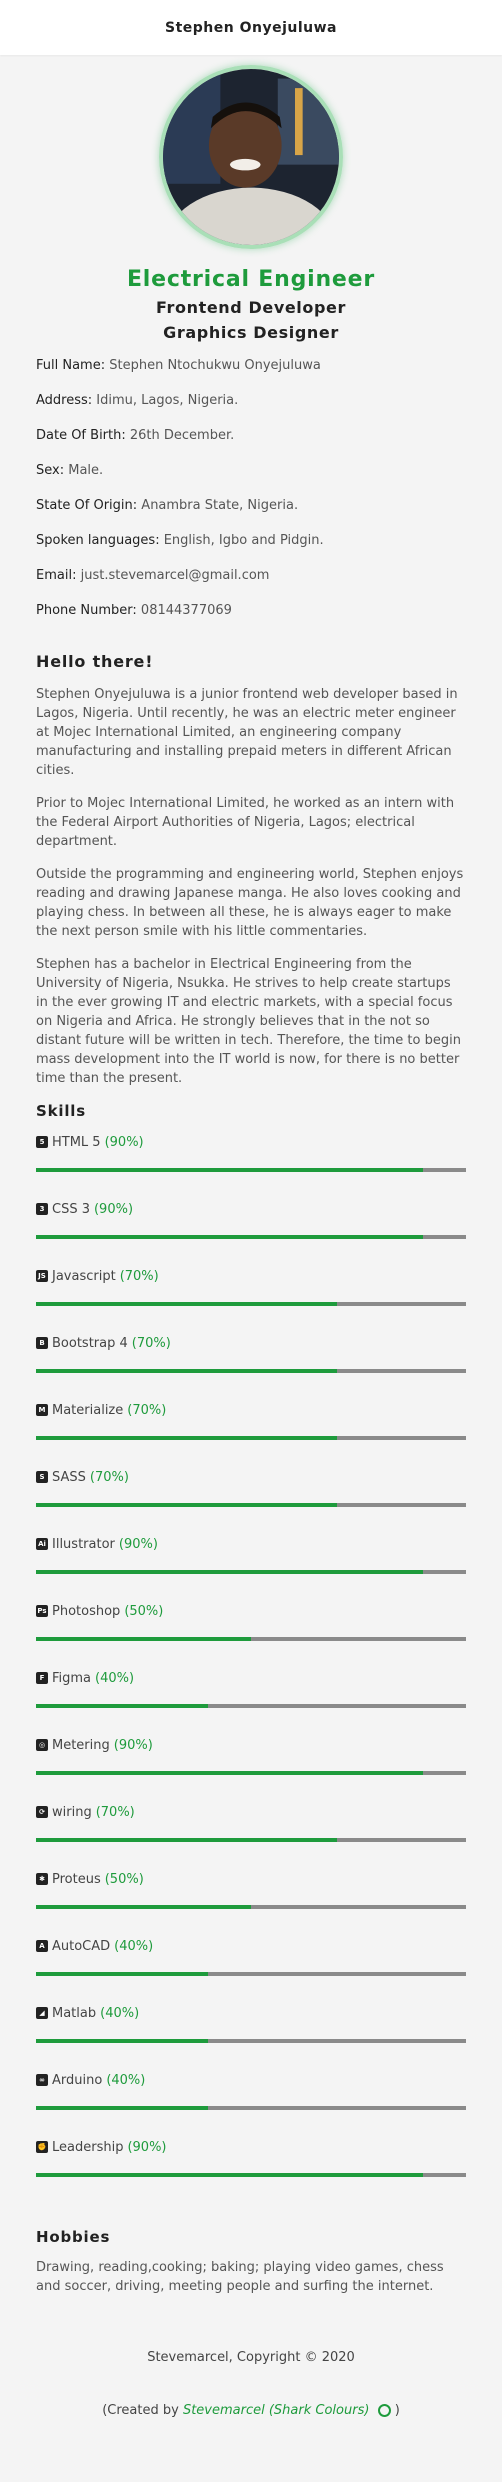 This screenshot has height=2482, width=502. Describe the element at coordinates (251, 1477) in the screenshot. I see `skill-label: S SASS (70%)` at that location.